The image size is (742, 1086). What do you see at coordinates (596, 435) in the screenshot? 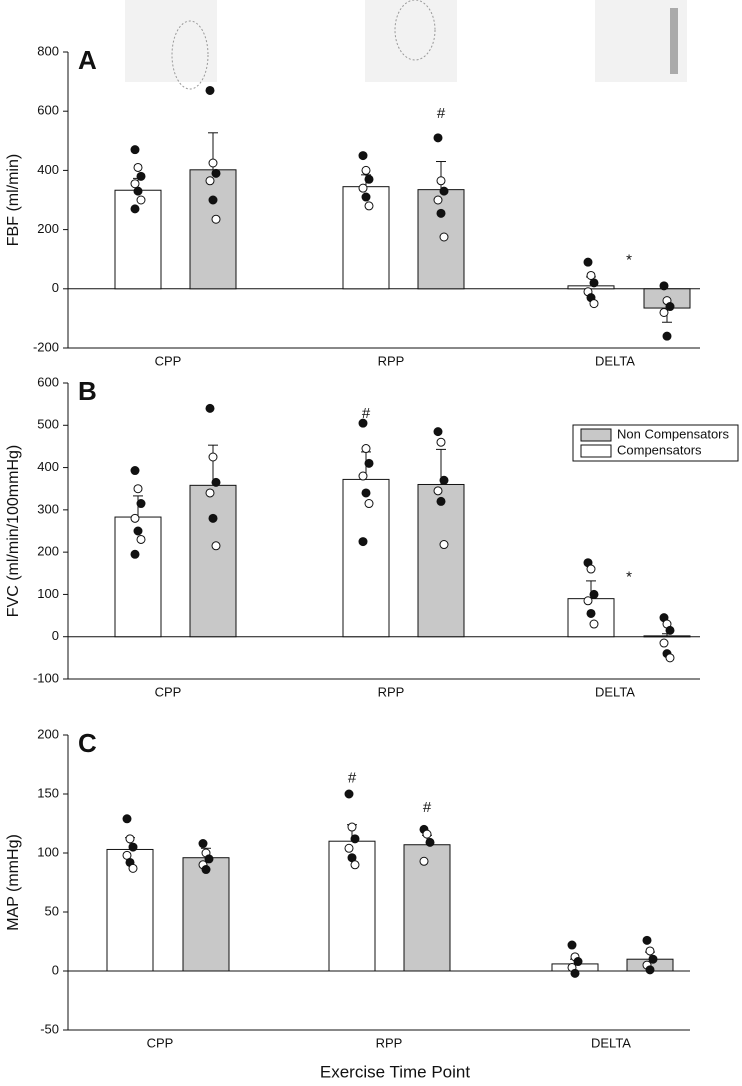
I see `legend-swatch` at bounding box center [596, 435].